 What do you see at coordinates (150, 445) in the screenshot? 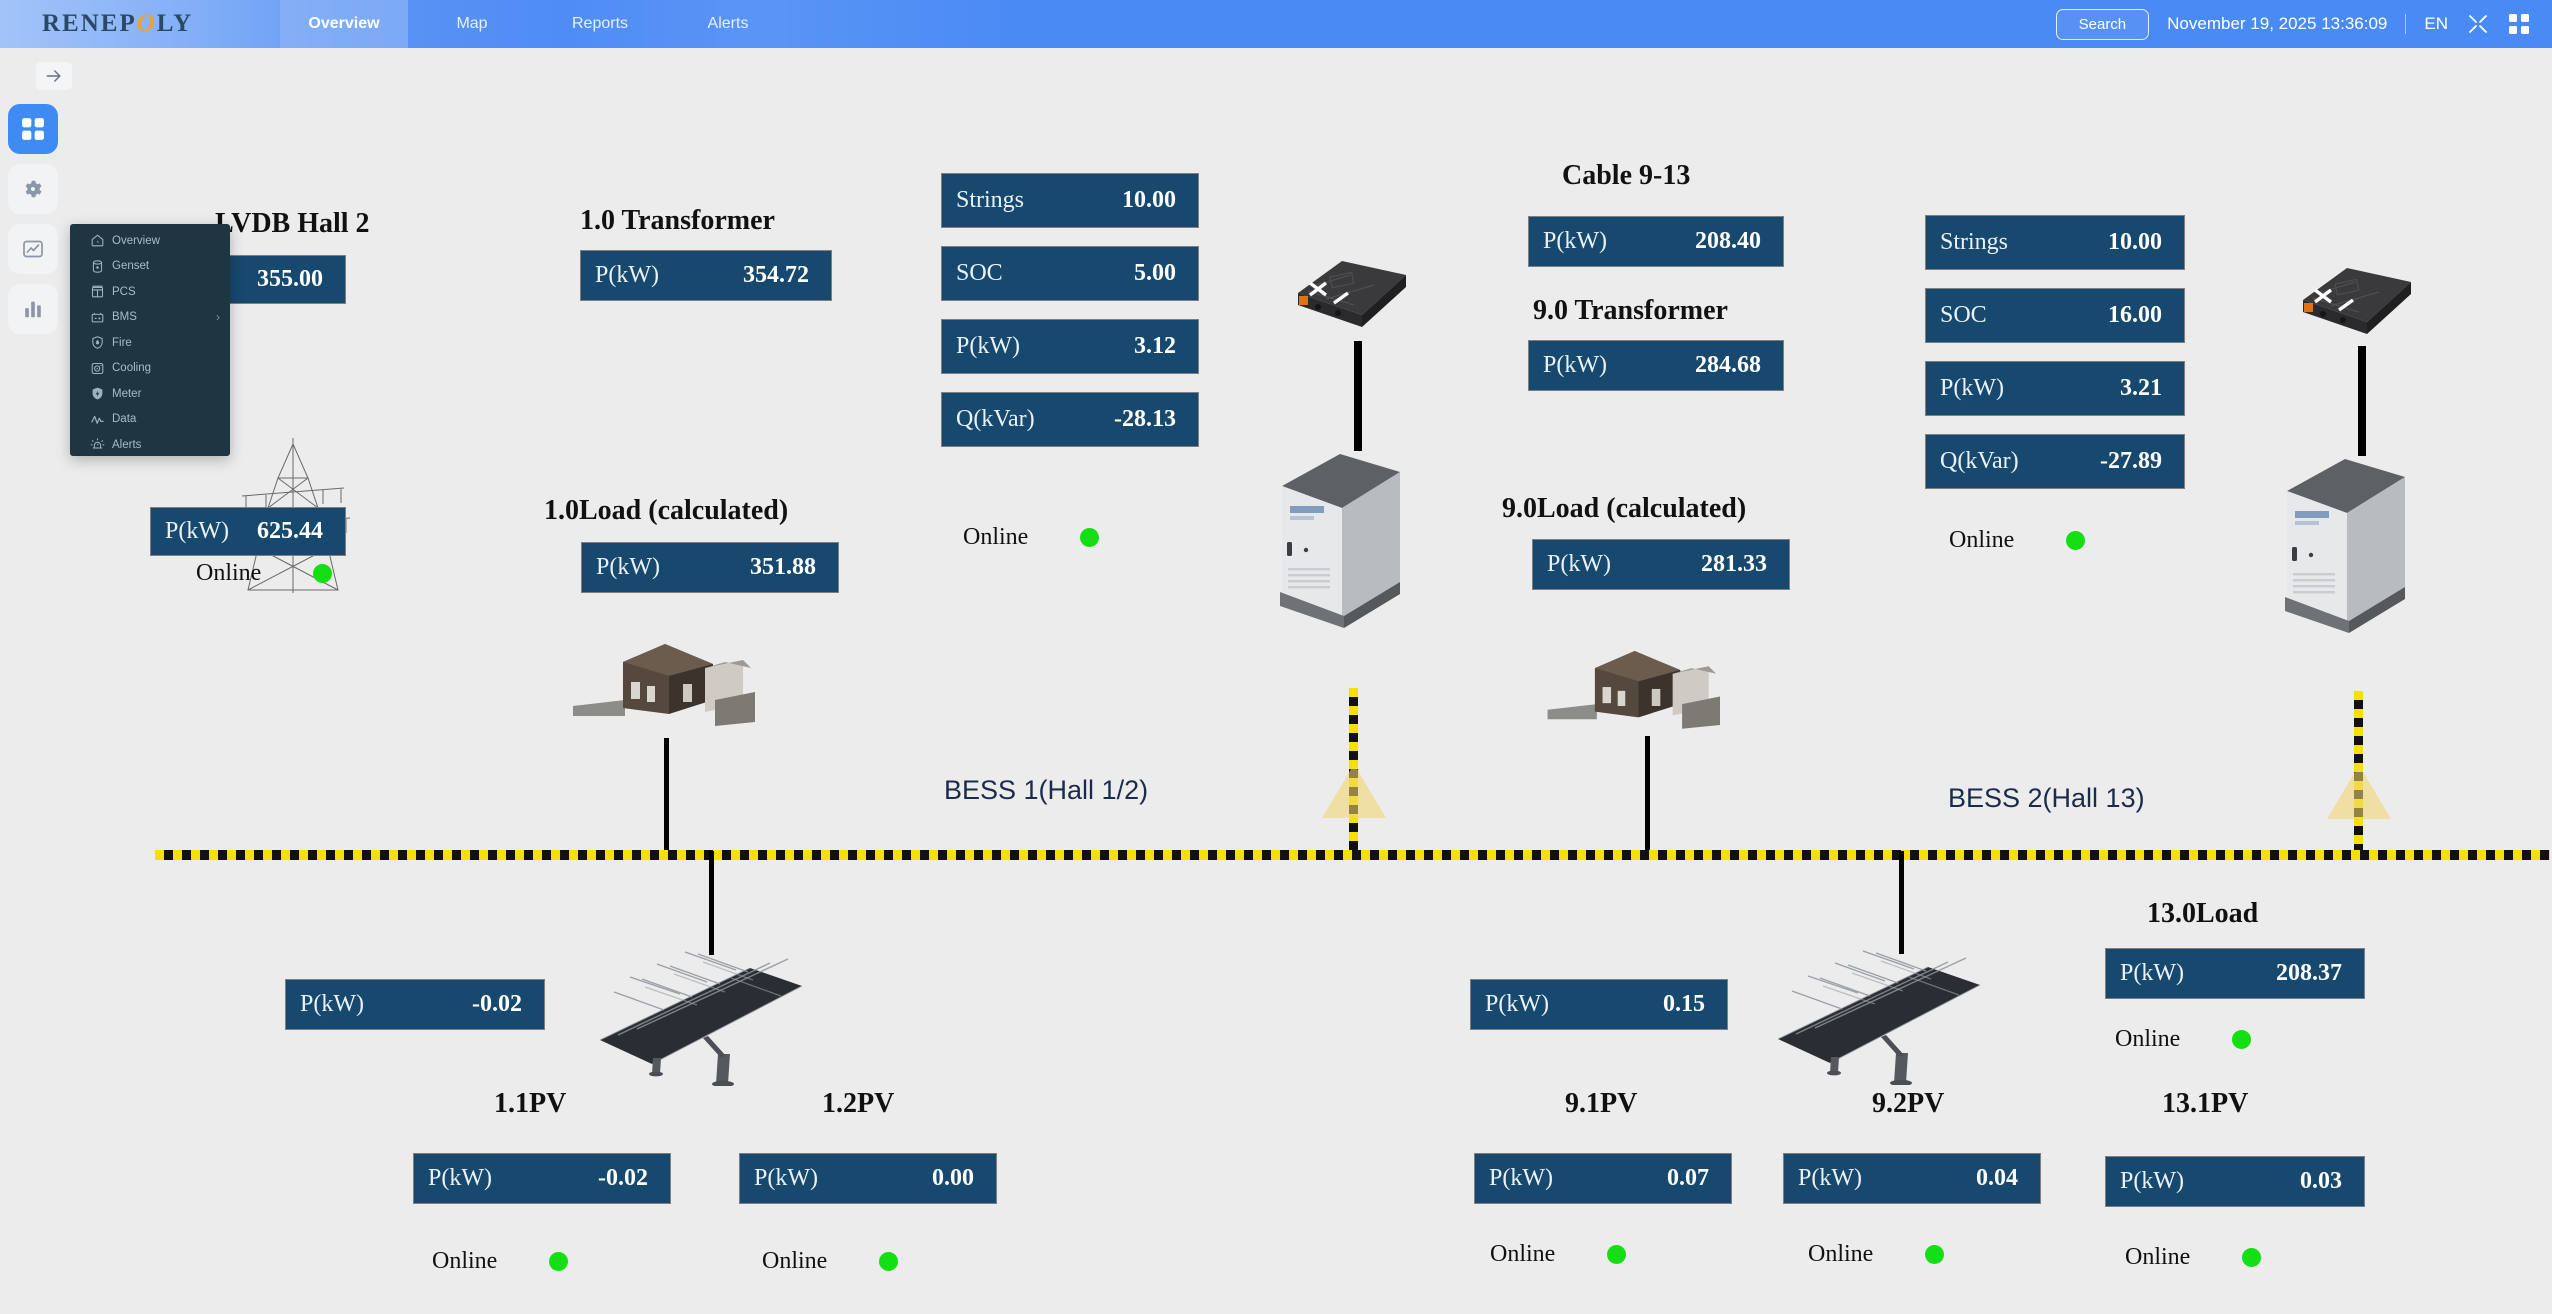
I see `menu-item-alerts: Alerts` at bounding box center [150, 445].